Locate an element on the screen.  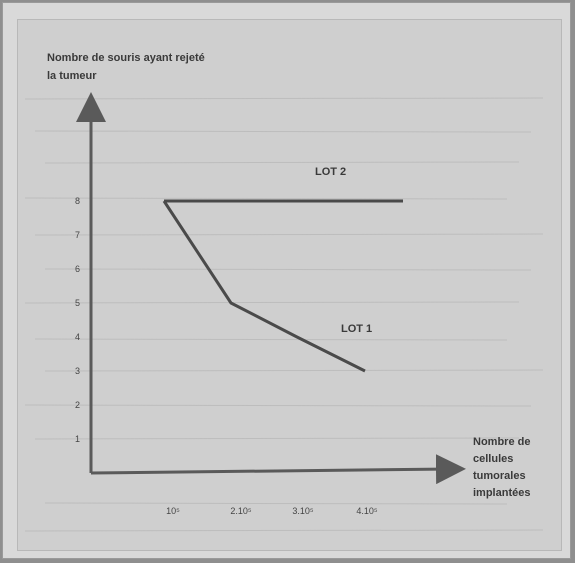
y-tick-label: 8 is located at coordinates (77, 201).